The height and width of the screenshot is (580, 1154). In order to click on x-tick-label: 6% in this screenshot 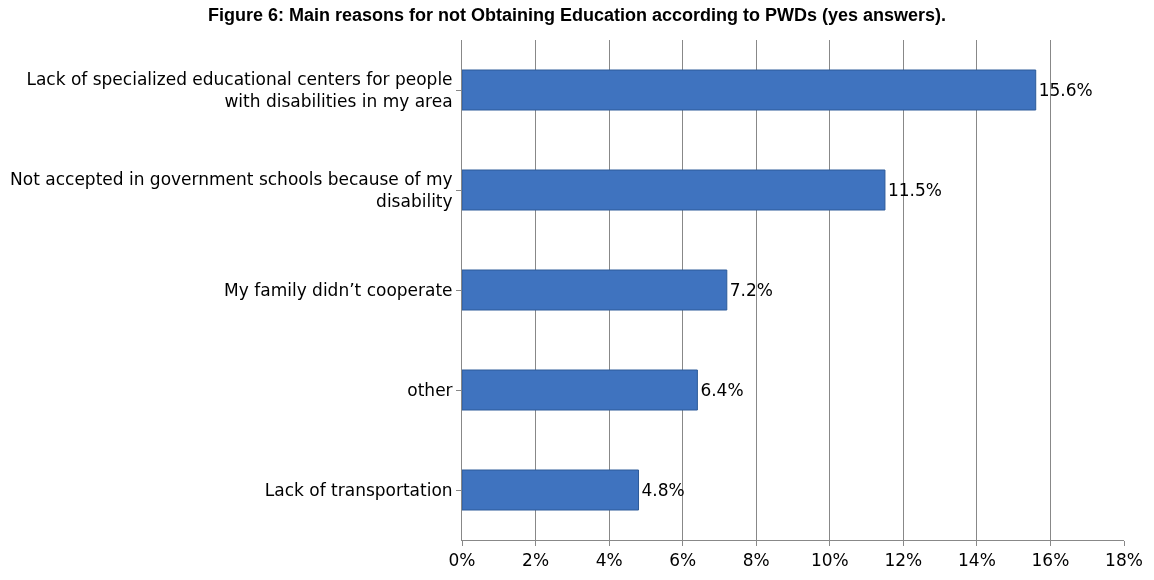, I will do `click(683, 560)`.